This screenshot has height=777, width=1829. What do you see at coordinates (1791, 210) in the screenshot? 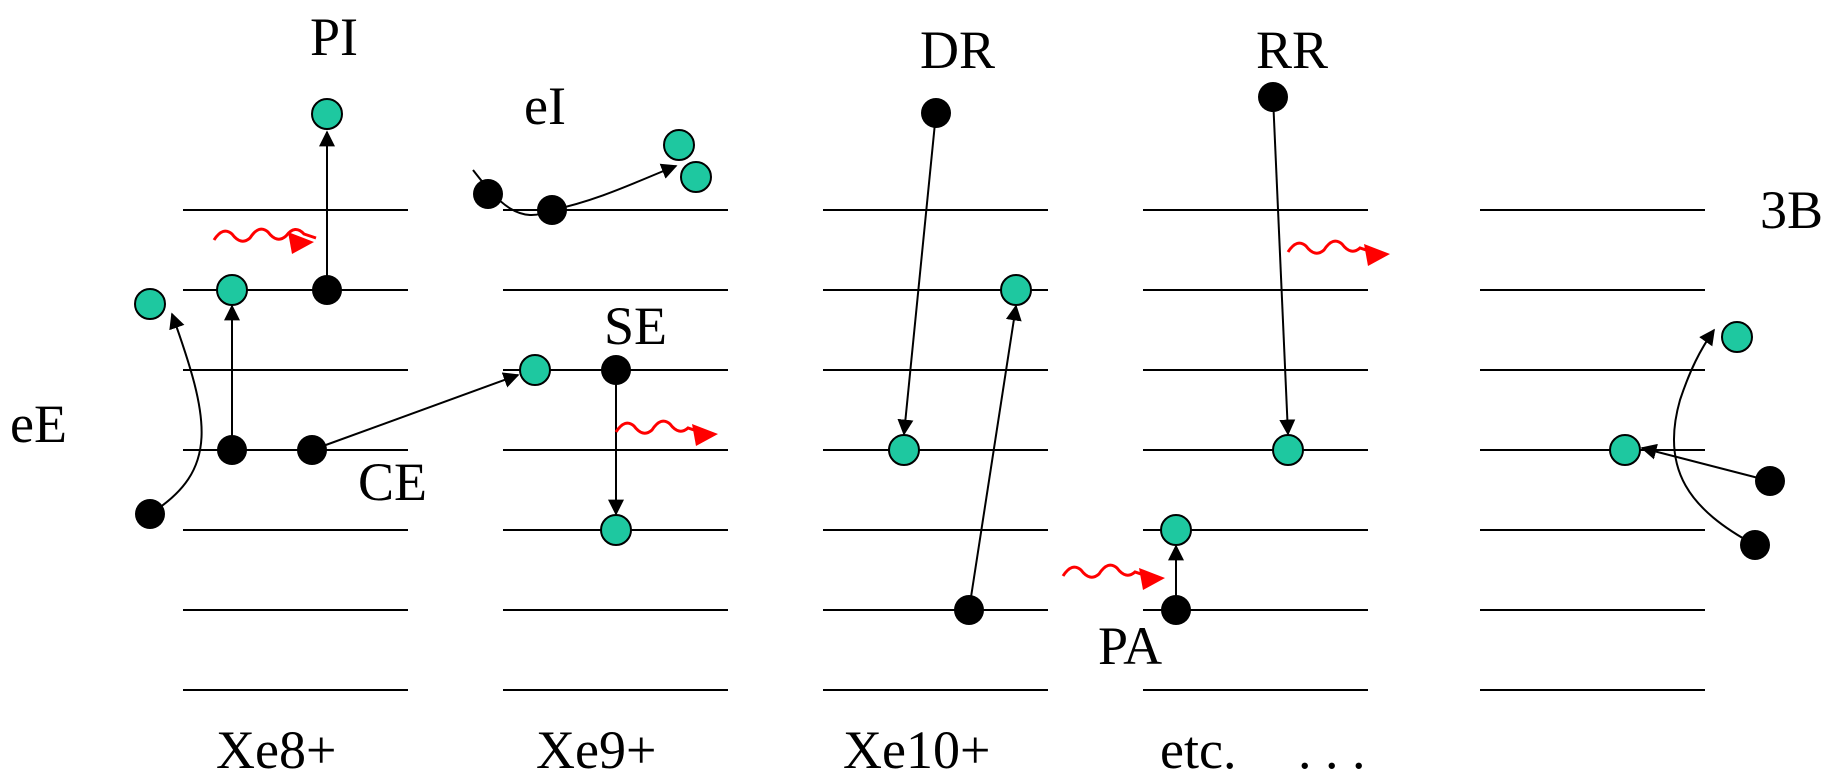
I see `label-three-body: 3B` at bounding box center [1791, 210].